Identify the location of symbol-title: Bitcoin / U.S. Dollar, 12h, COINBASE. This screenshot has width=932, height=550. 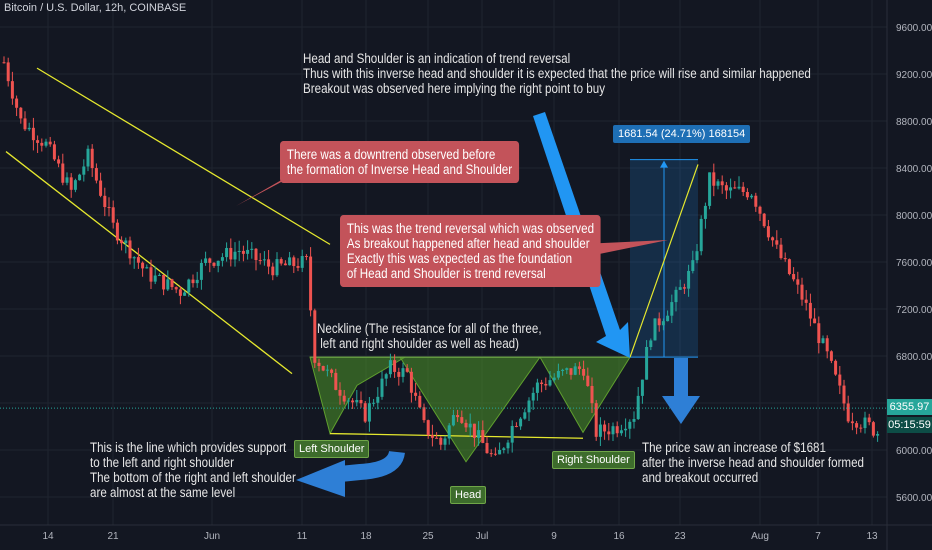
(95, 8).